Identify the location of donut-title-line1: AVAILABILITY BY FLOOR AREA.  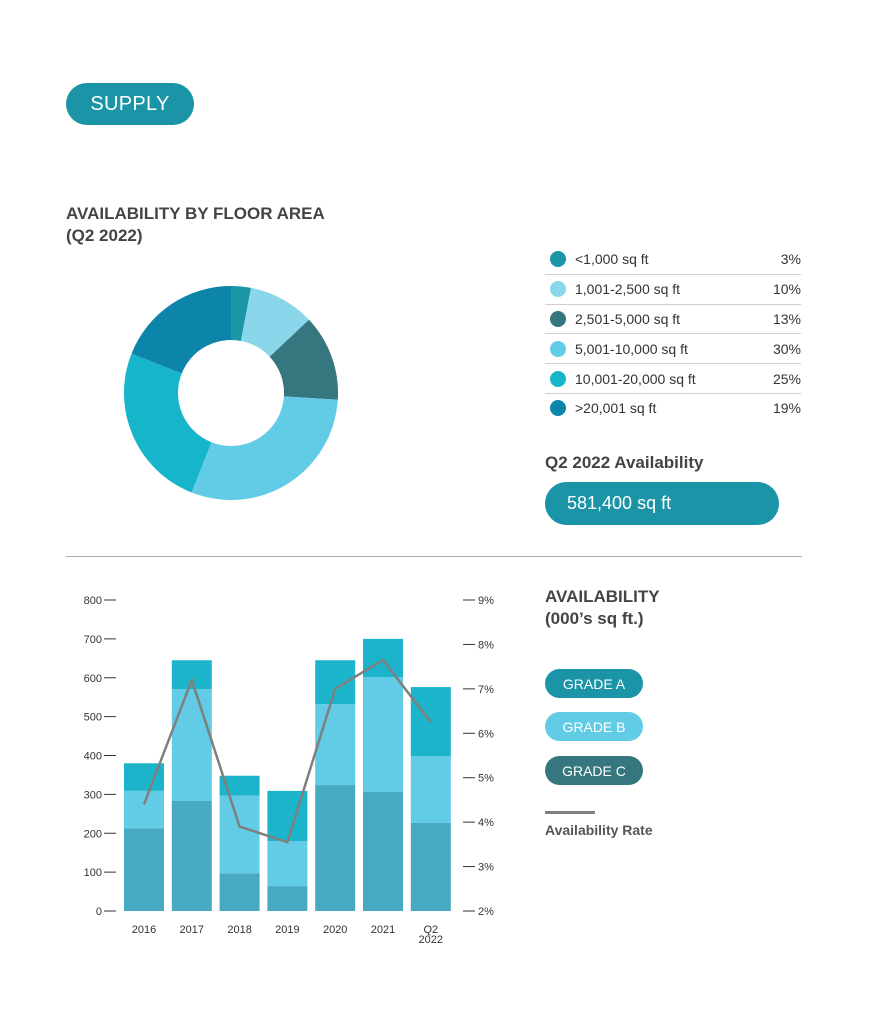
(195, 213).